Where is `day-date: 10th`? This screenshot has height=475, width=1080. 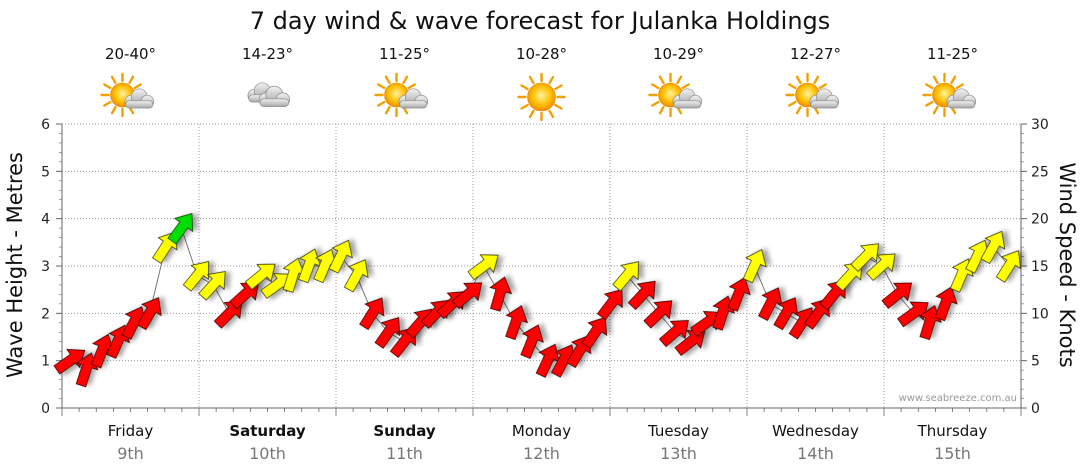 day-date: 10th is located at coordinates (267, 453).